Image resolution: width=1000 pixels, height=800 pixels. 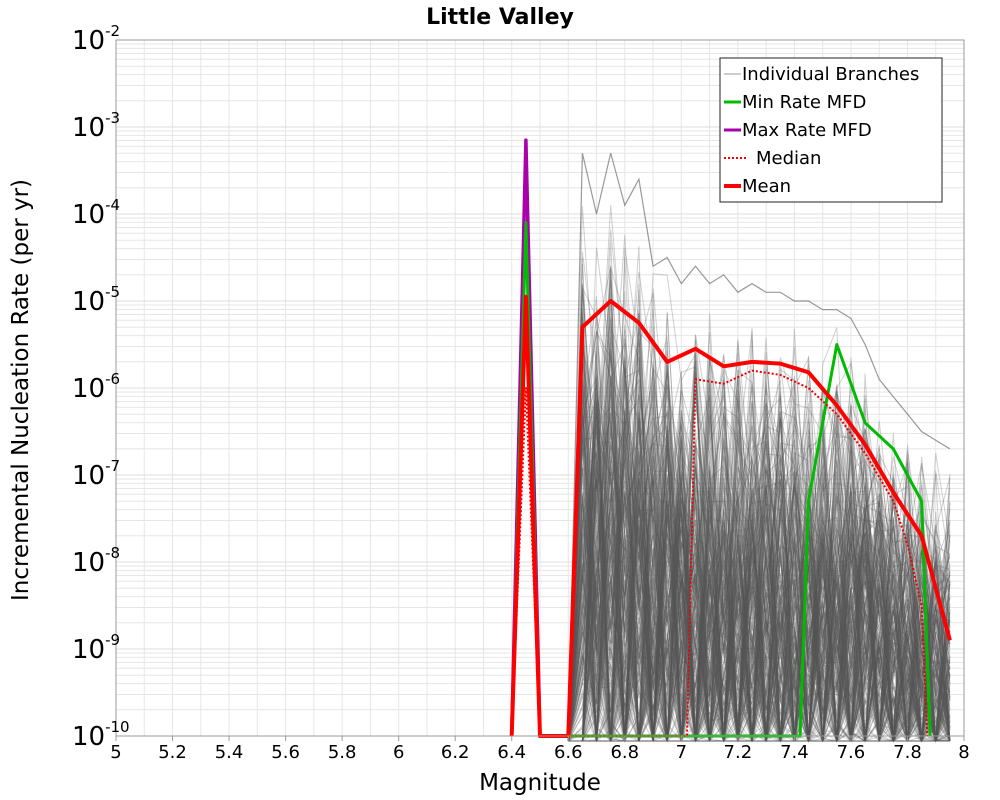 What do you see at coordinates (804, 102) in the screenshot?
I see `legend-label-min: Min Rate MFD` at bounding box center [804, 102].